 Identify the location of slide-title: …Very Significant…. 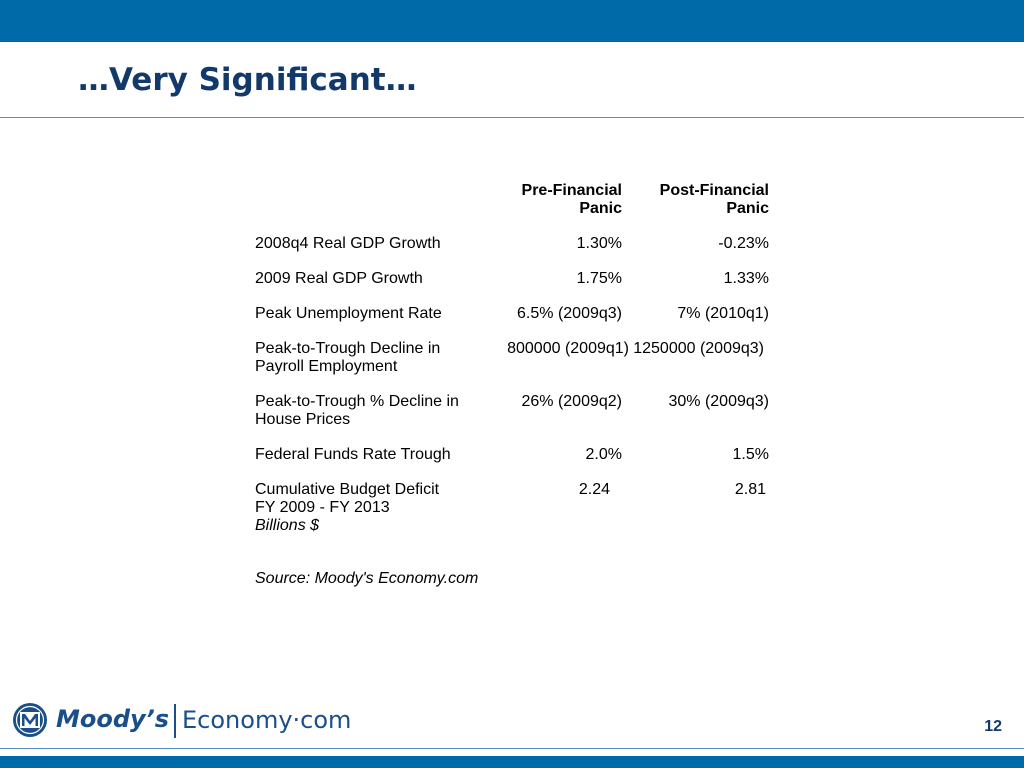
(247, 80).